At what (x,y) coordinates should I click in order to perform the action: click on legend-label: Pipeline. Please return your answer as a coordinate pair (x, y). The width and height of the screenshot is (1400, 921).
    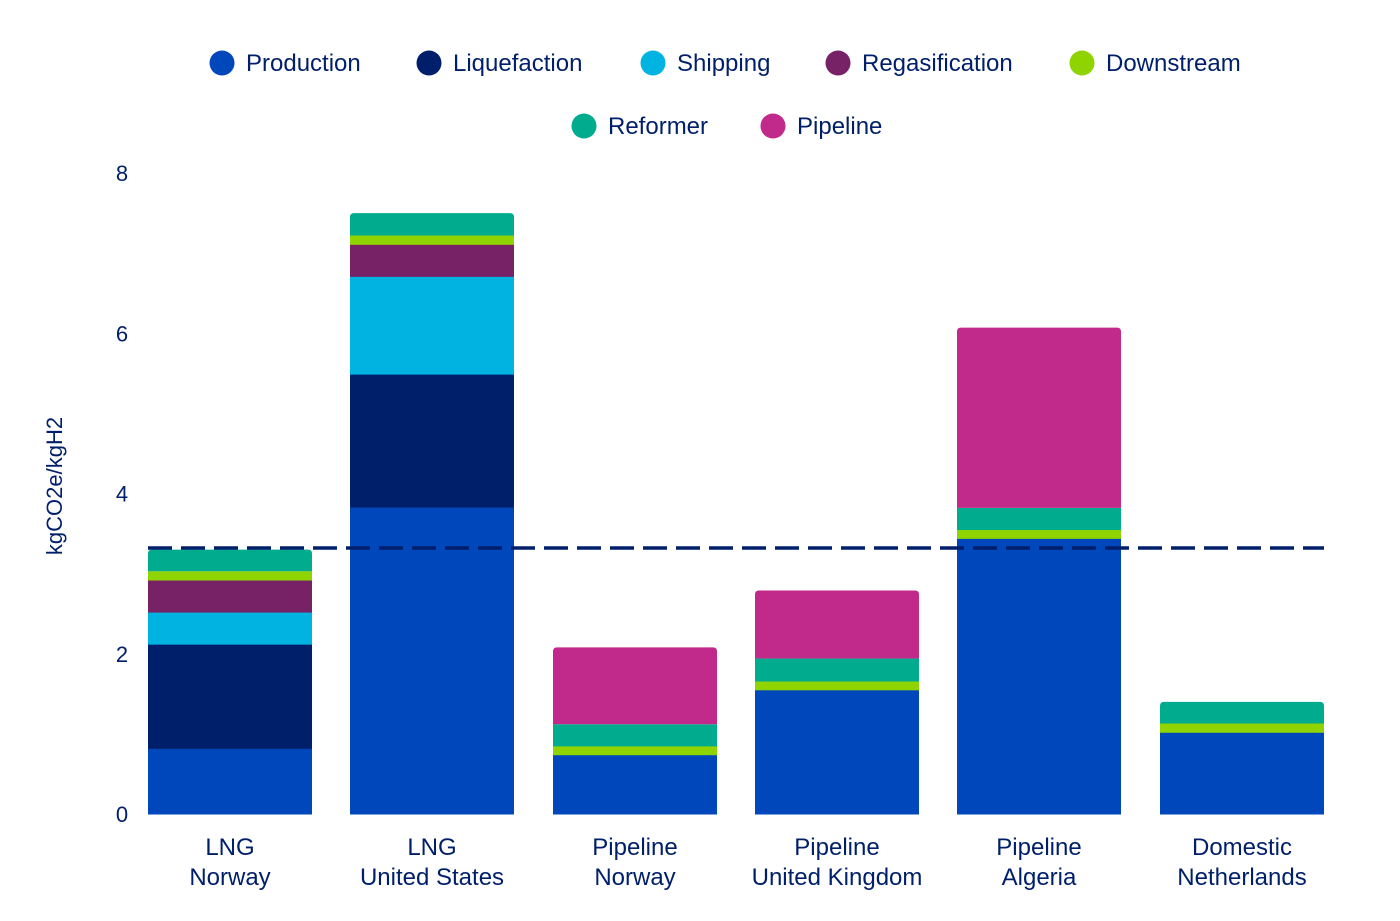
    Looking at the image, I should click on (839, 126).